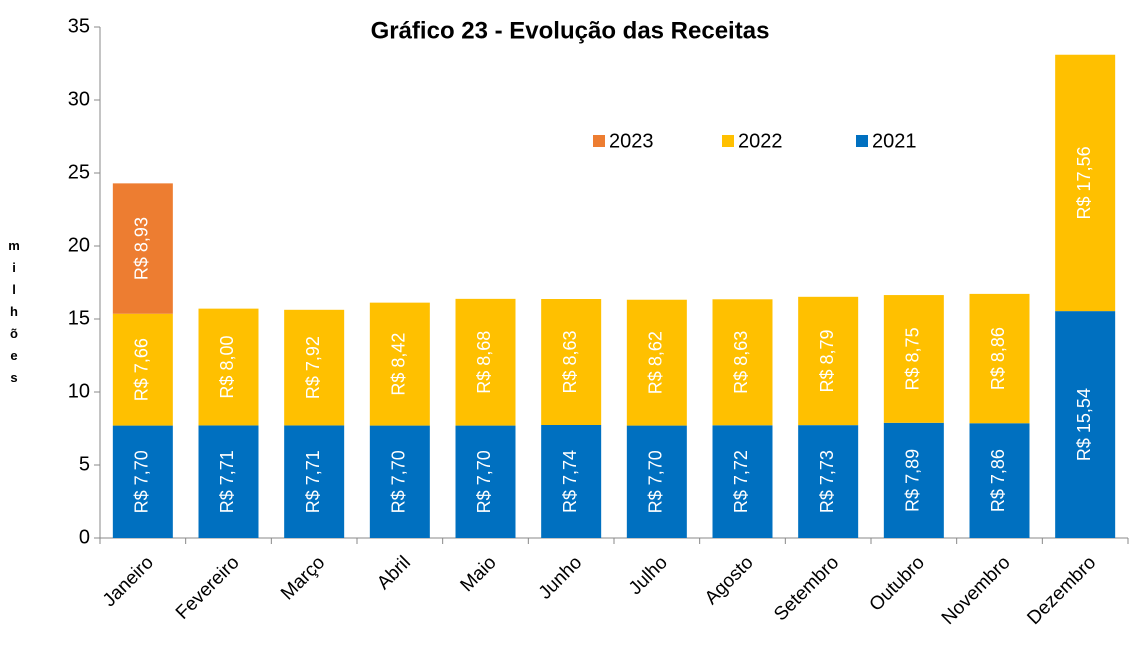  I want to click on x-tick-label: Março, so click(303, 578).